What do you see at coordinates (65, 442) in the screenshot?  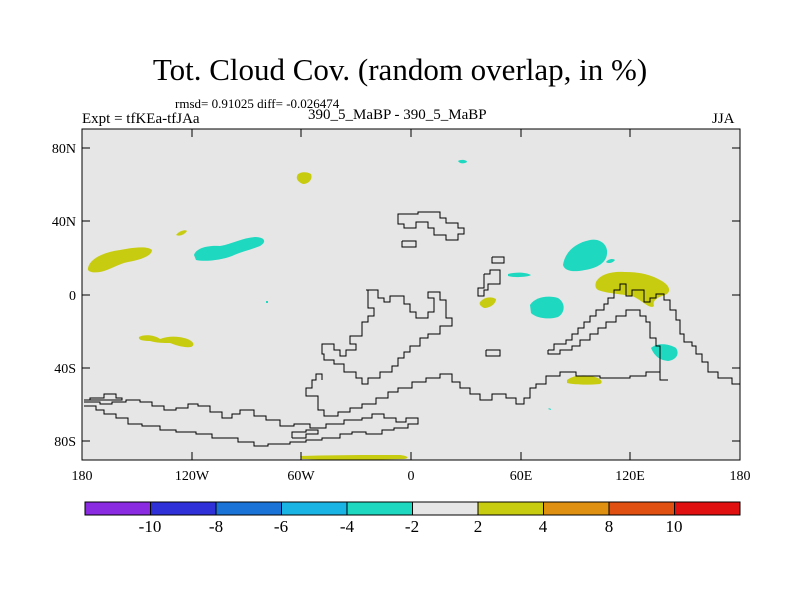 I see `lat-tick-label: 80S` at bounding box center [65, 442].